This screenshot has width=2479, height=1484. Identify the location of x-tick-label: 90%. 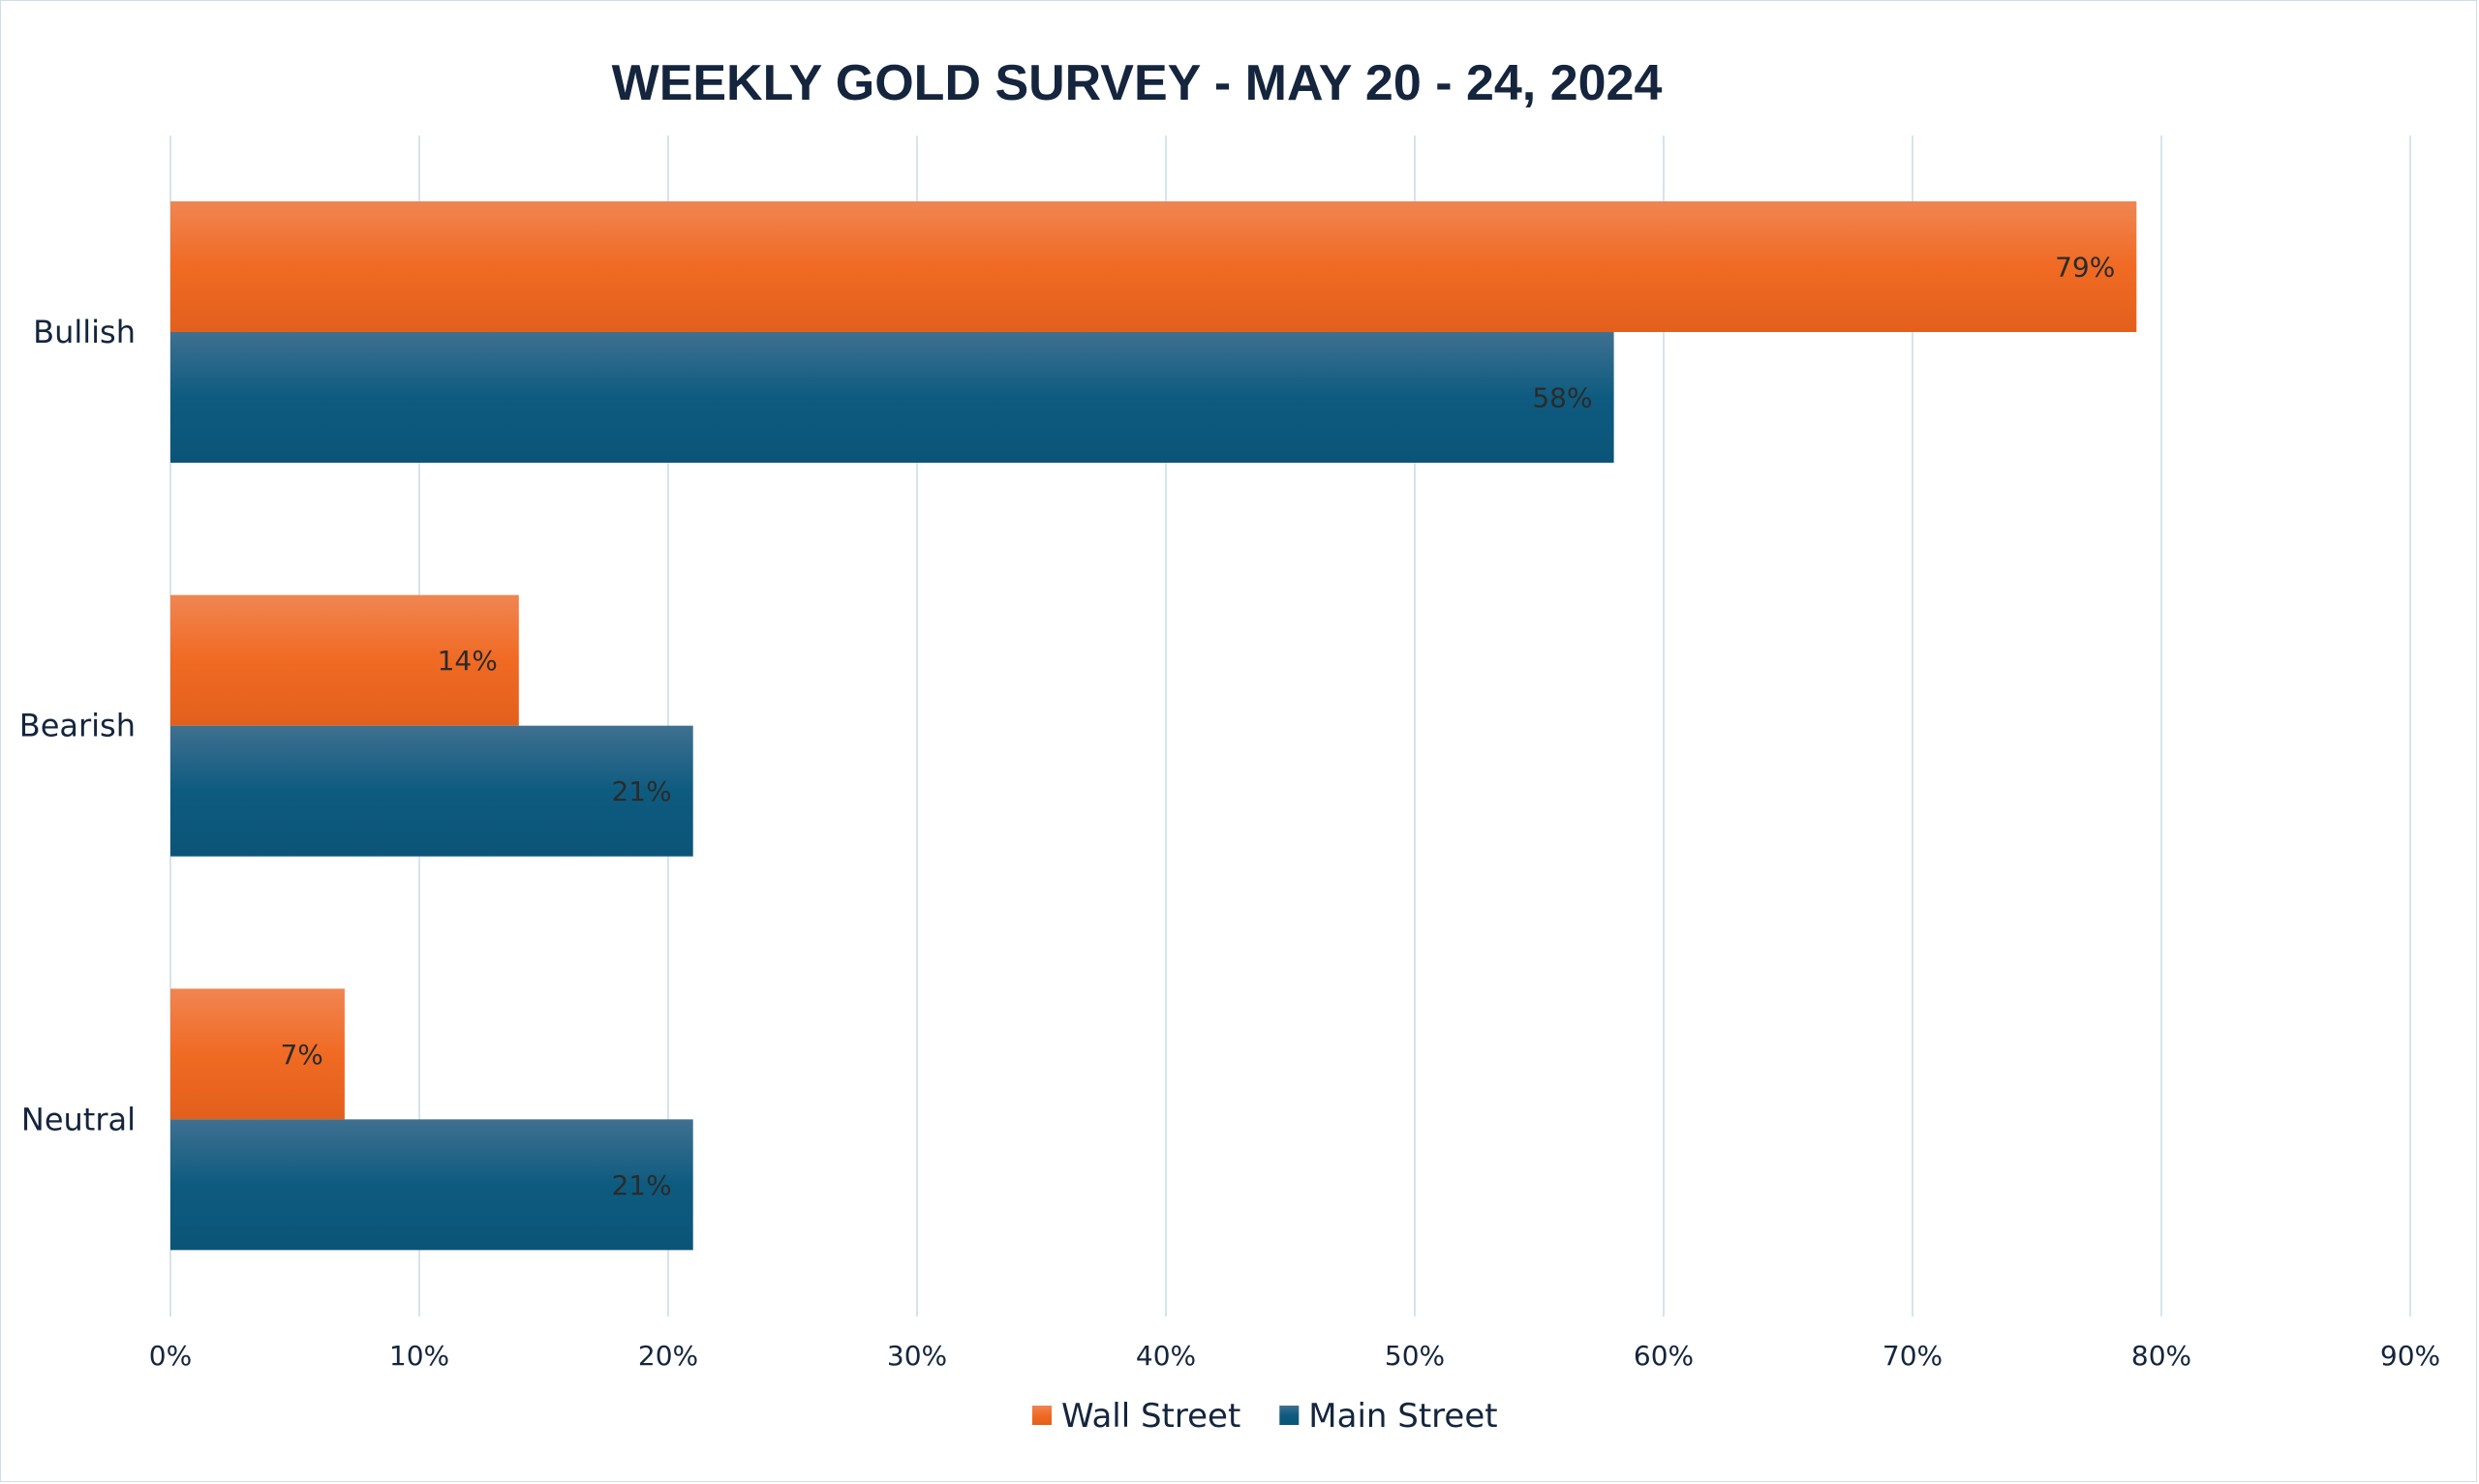
(2410, 1356).